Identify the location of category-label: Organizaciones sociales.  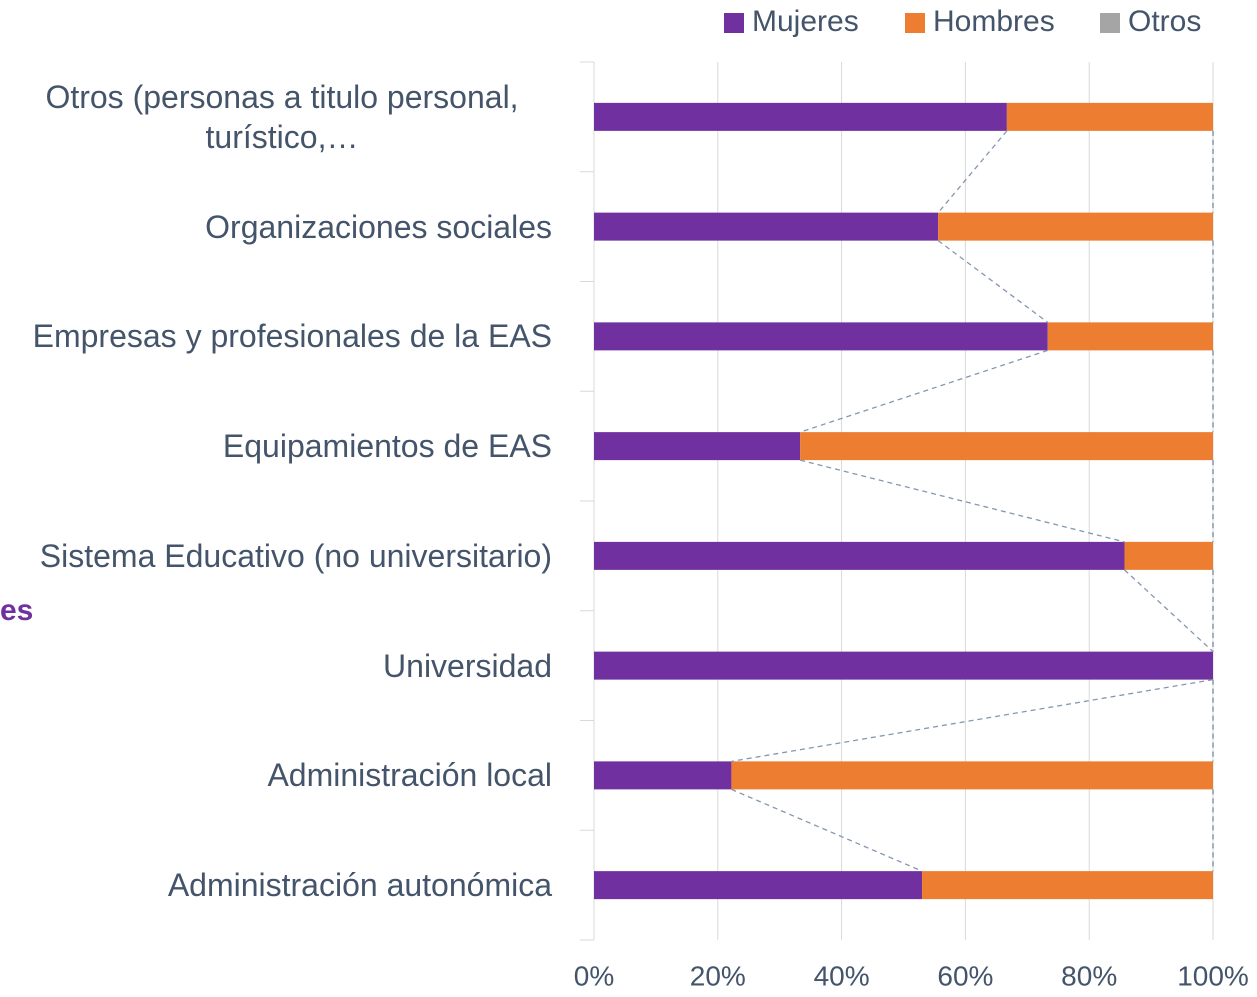
(276, 227).